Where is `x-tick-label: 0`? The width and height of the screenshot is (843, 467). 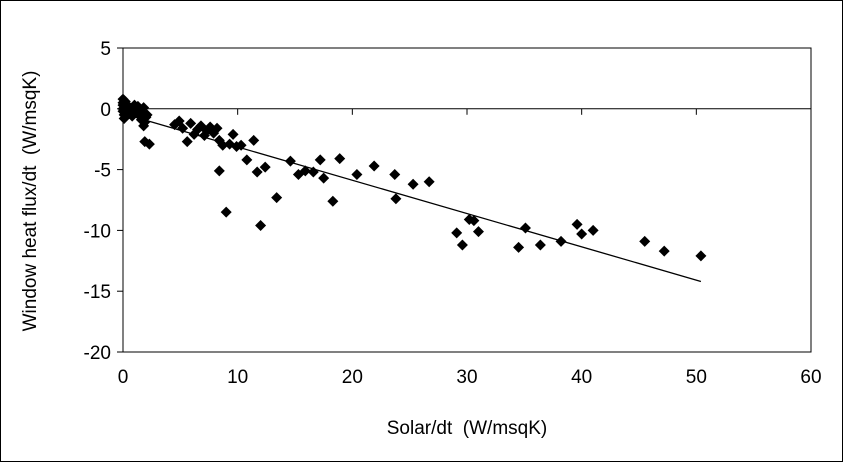 x-tick-label: 0 is located at coordinates (123, 377).